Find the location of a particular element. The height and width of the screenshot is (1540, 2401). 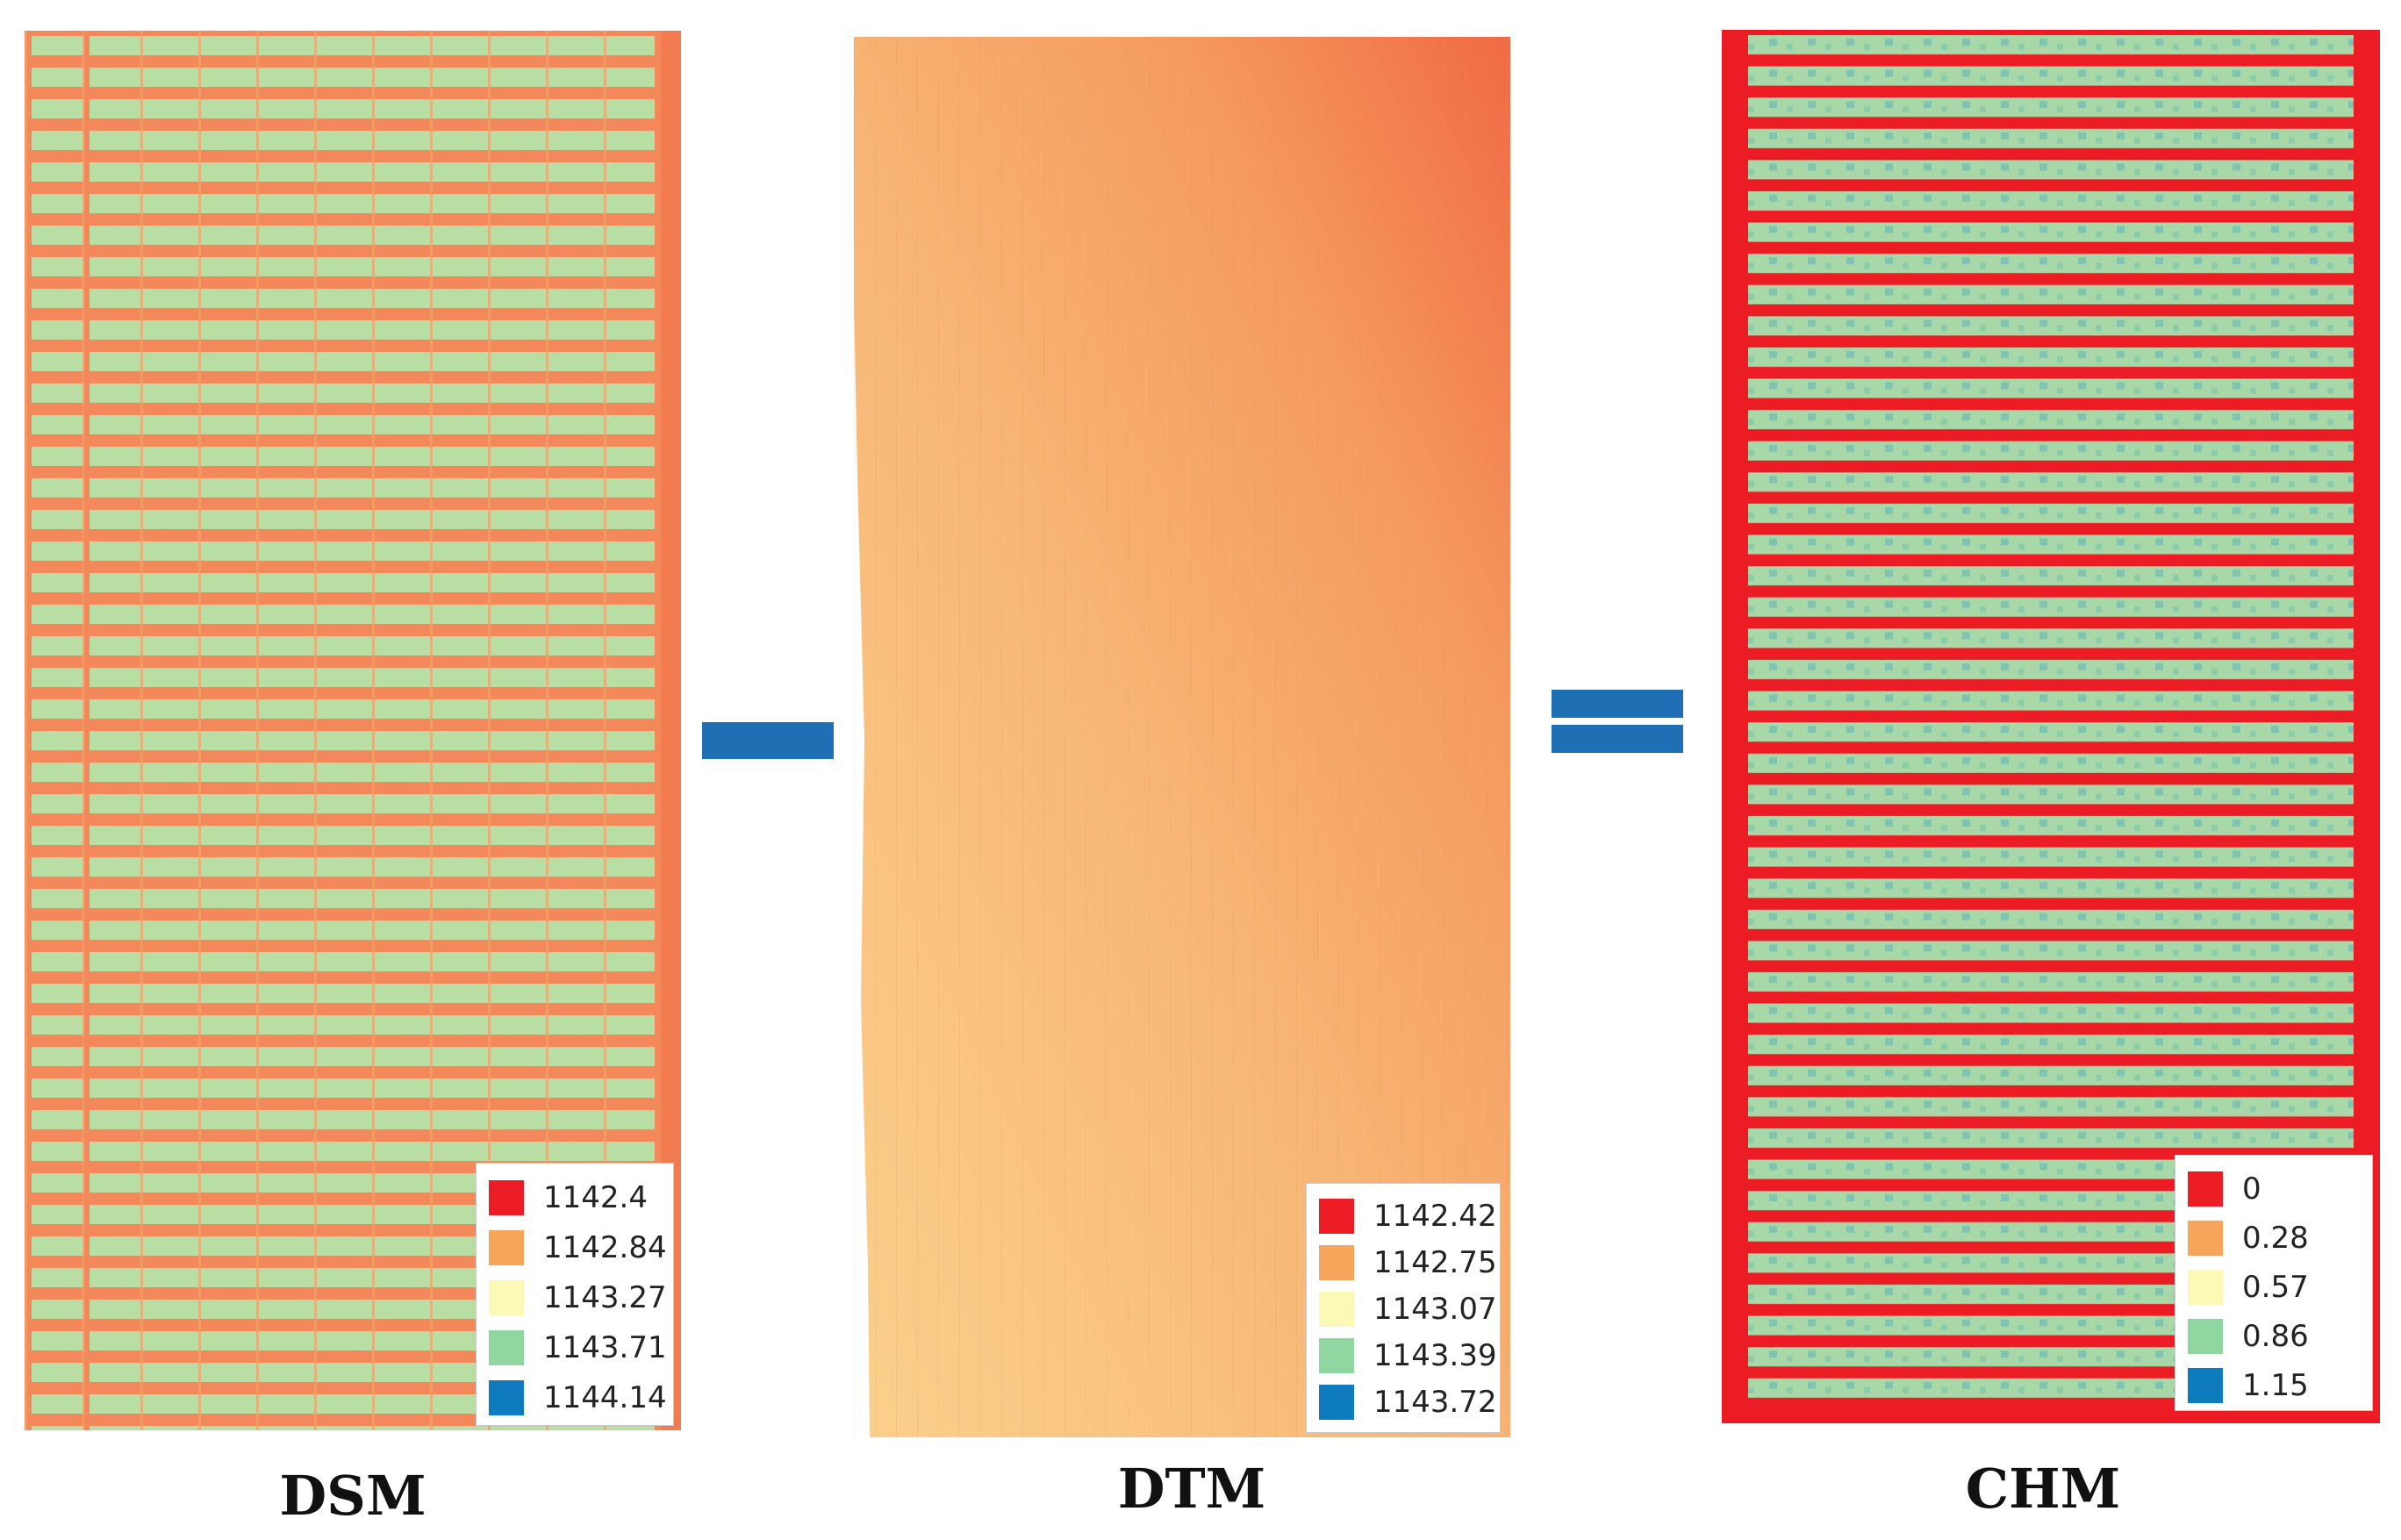

legend-entry: 1143.27 is located at coordinates (578, 1297).